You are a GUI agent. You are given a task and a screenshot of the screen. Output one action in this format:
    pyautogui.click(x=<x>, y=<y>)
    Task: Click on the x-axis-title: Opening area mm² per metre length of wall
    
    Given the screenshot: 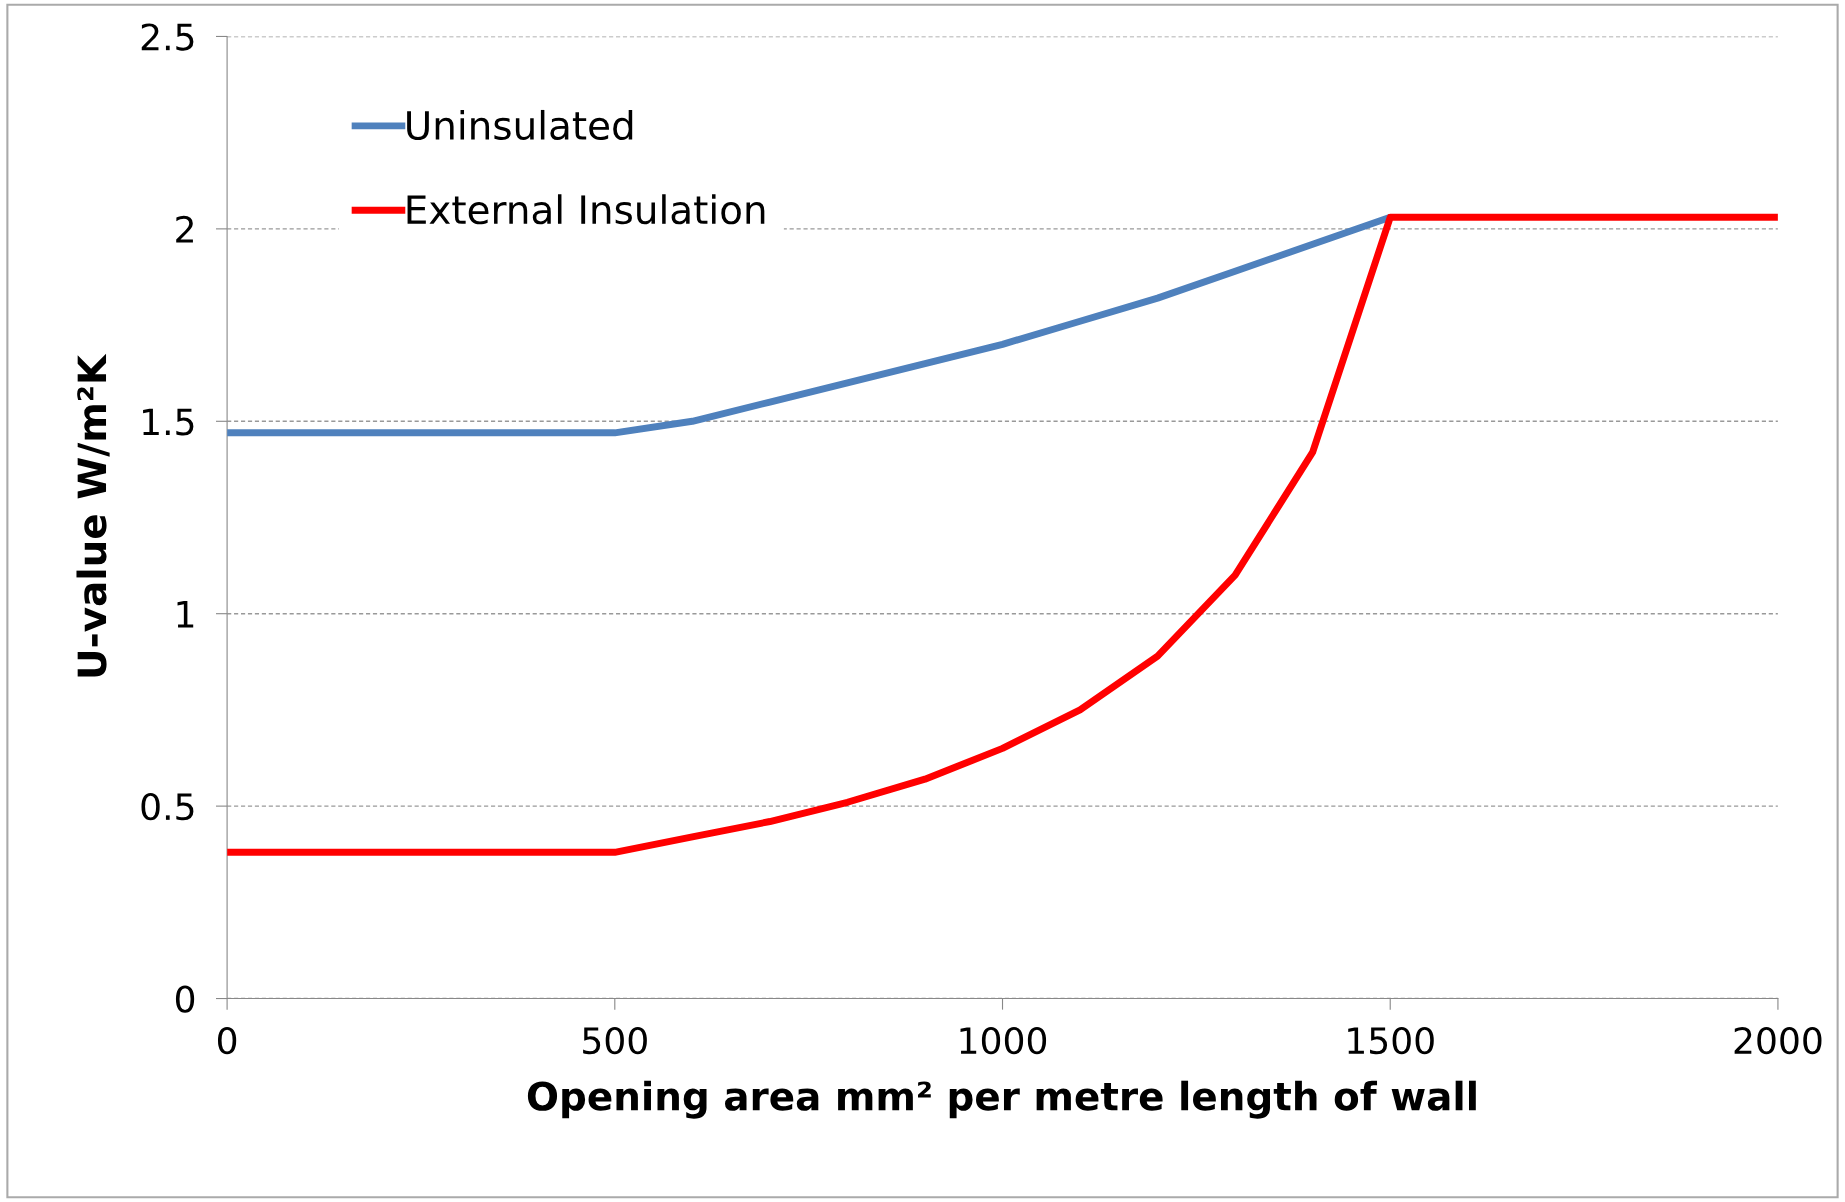 What is the action you would take?
    pyautogui.click(x=1001, y=1099)
    